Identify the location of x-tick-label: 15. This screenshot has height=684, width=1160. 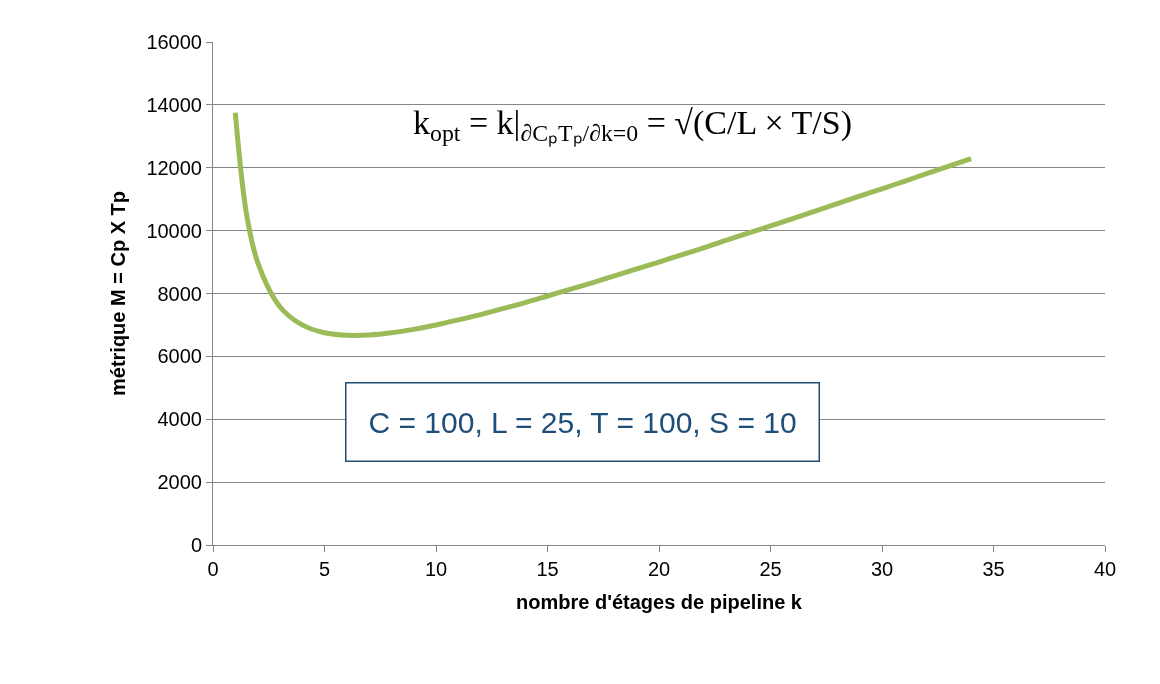
(547, 569).